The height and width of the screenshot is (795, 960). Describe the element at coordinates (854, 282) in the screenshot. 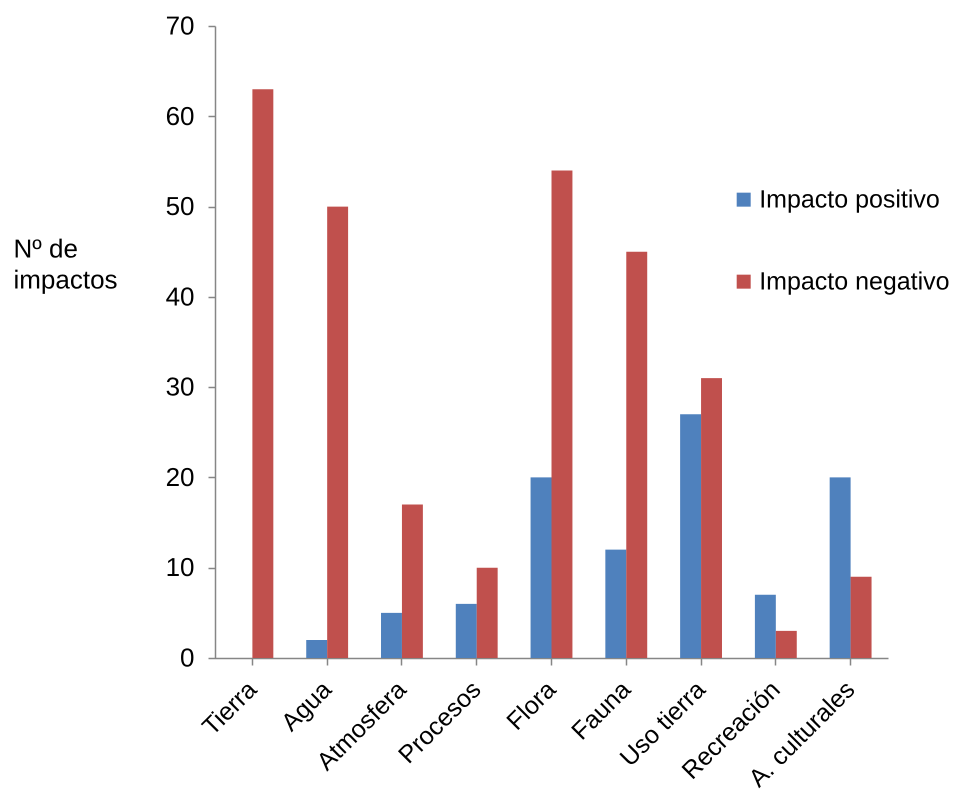

I see `legend-label: Impacto negativo` at that location.